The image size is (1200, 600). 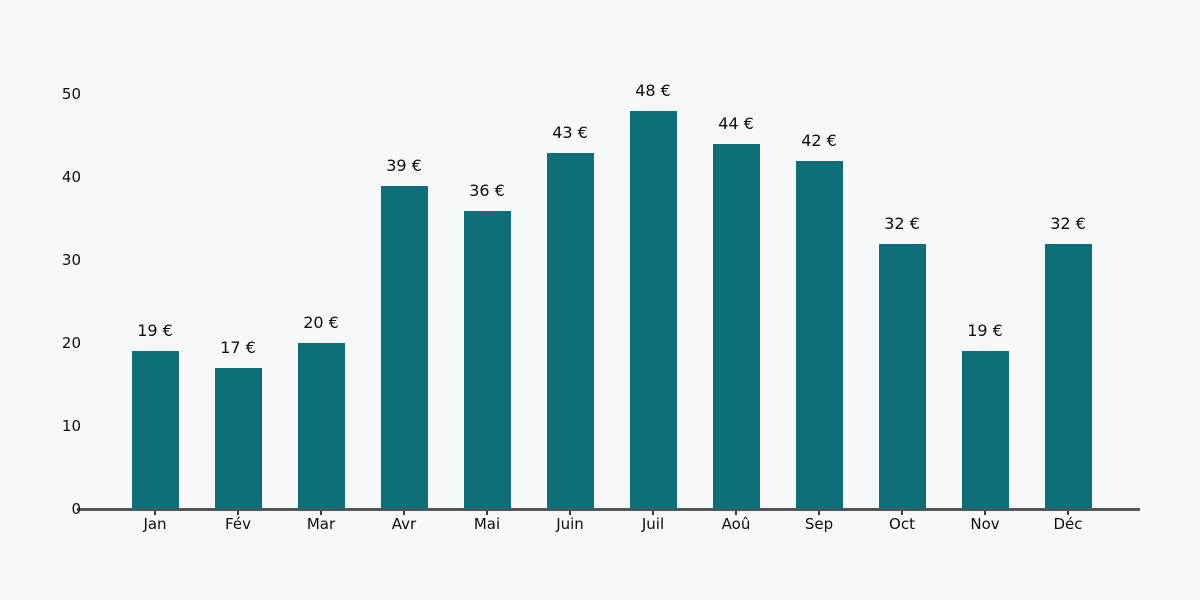 What do you see at coordinates (71, 425) in the screenshot?
I see `y-tick-label: 10` at bounding box center [71, 425].